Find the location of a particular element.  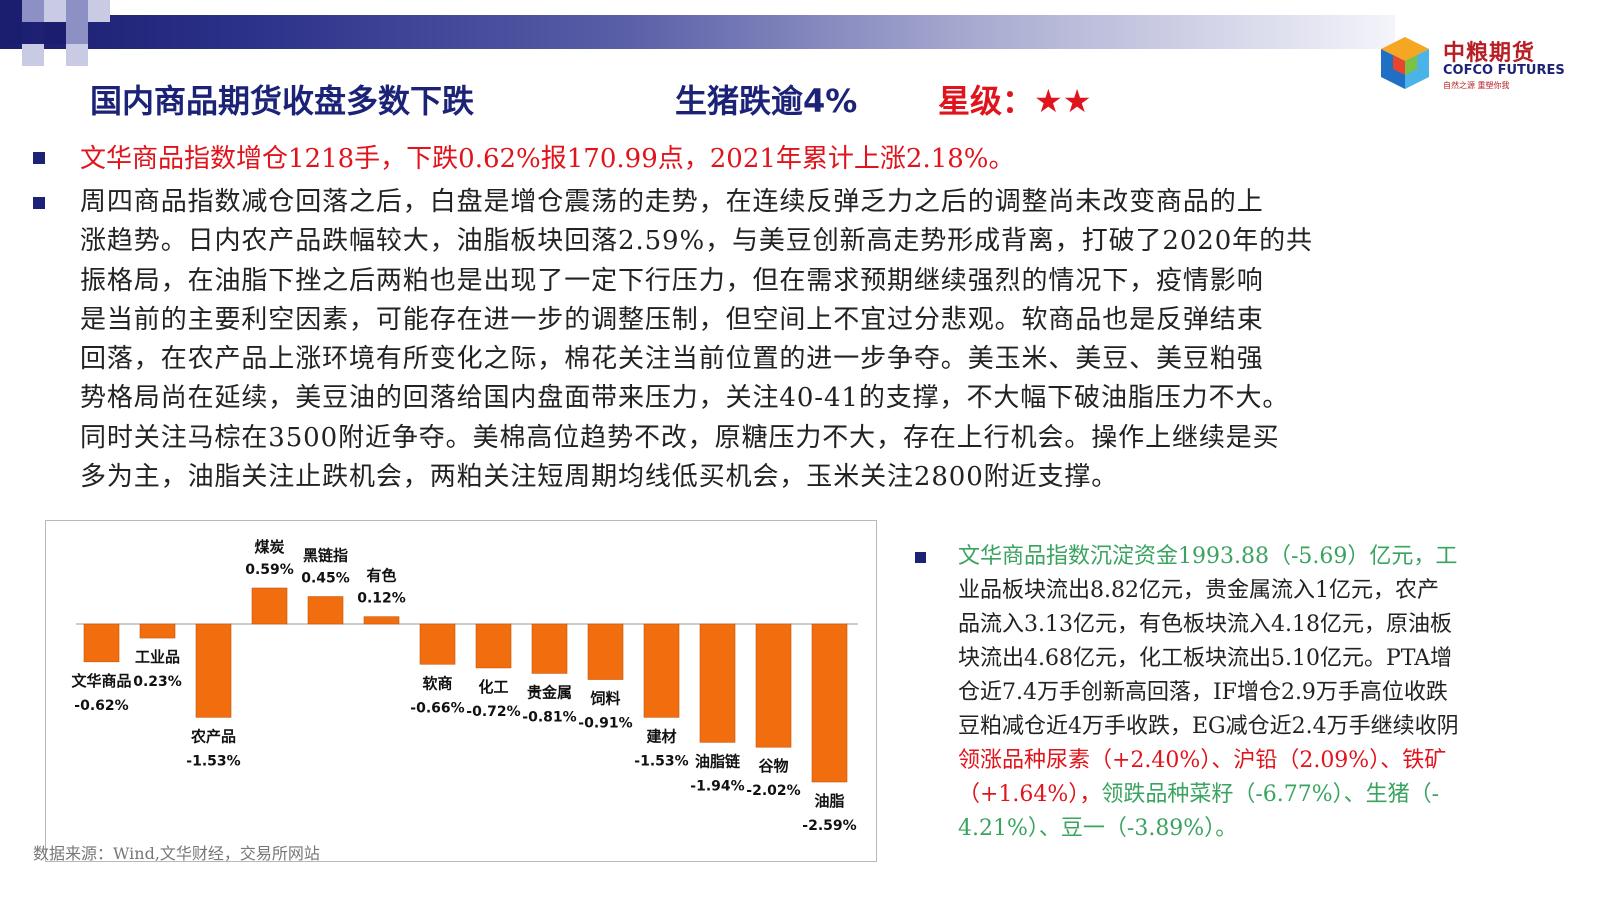

logo-chinese-name: 中粮期货 is located at coordinates (1489, 53).